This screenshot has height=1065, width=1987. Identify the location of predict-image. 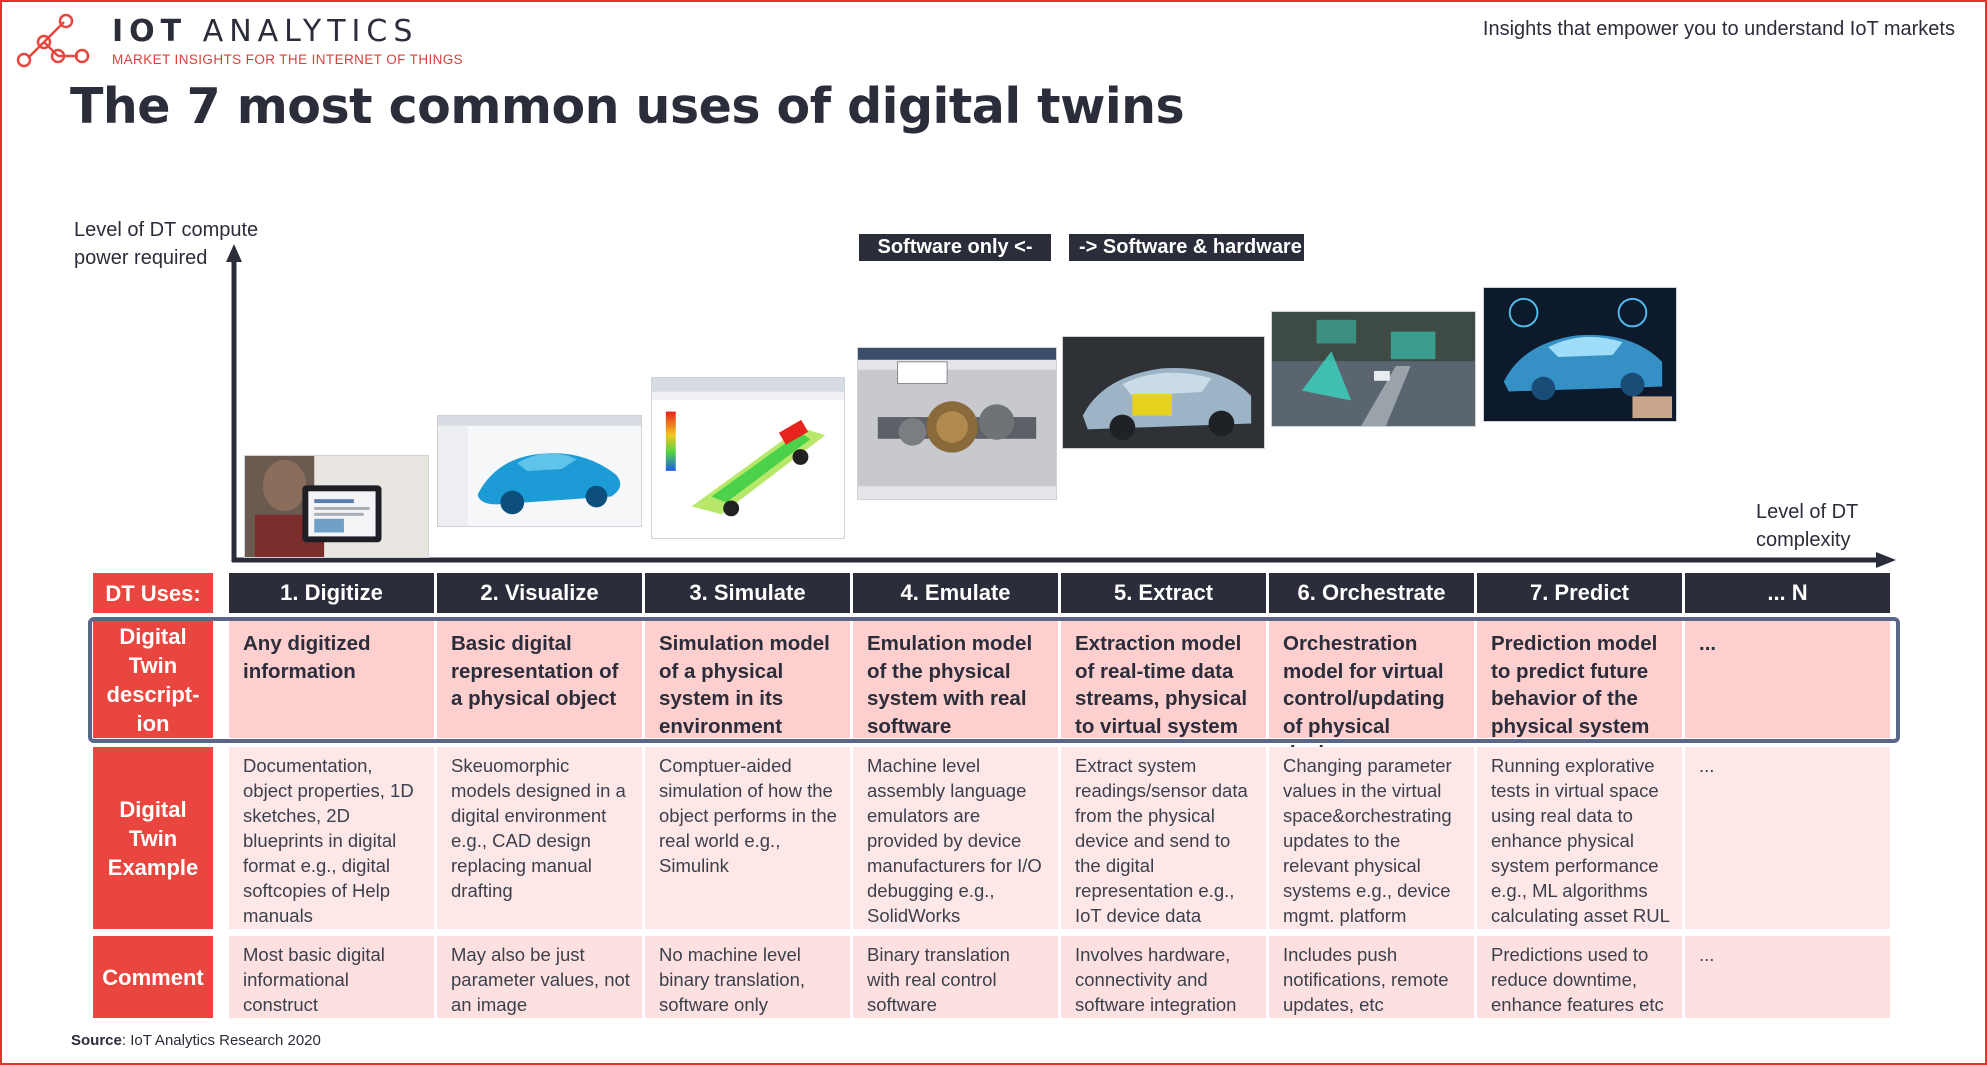
(1580, 354).